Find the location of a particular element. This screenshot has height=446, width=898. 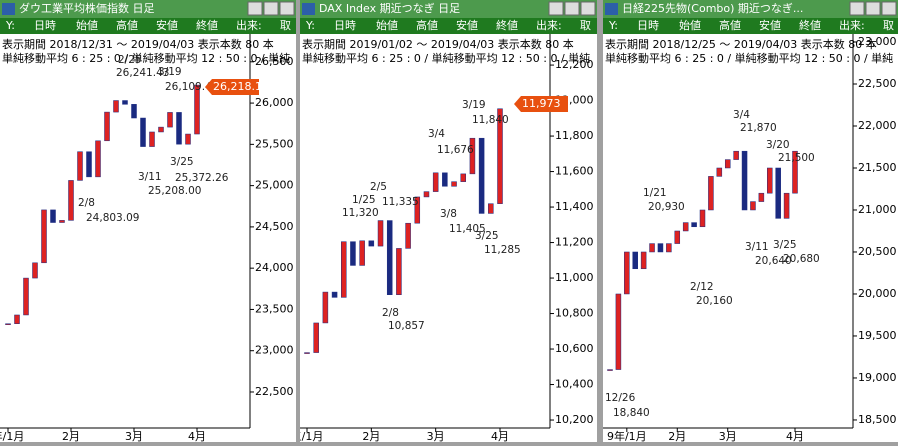

x-tick-label: 2月 is located at coordinates (371, 436).